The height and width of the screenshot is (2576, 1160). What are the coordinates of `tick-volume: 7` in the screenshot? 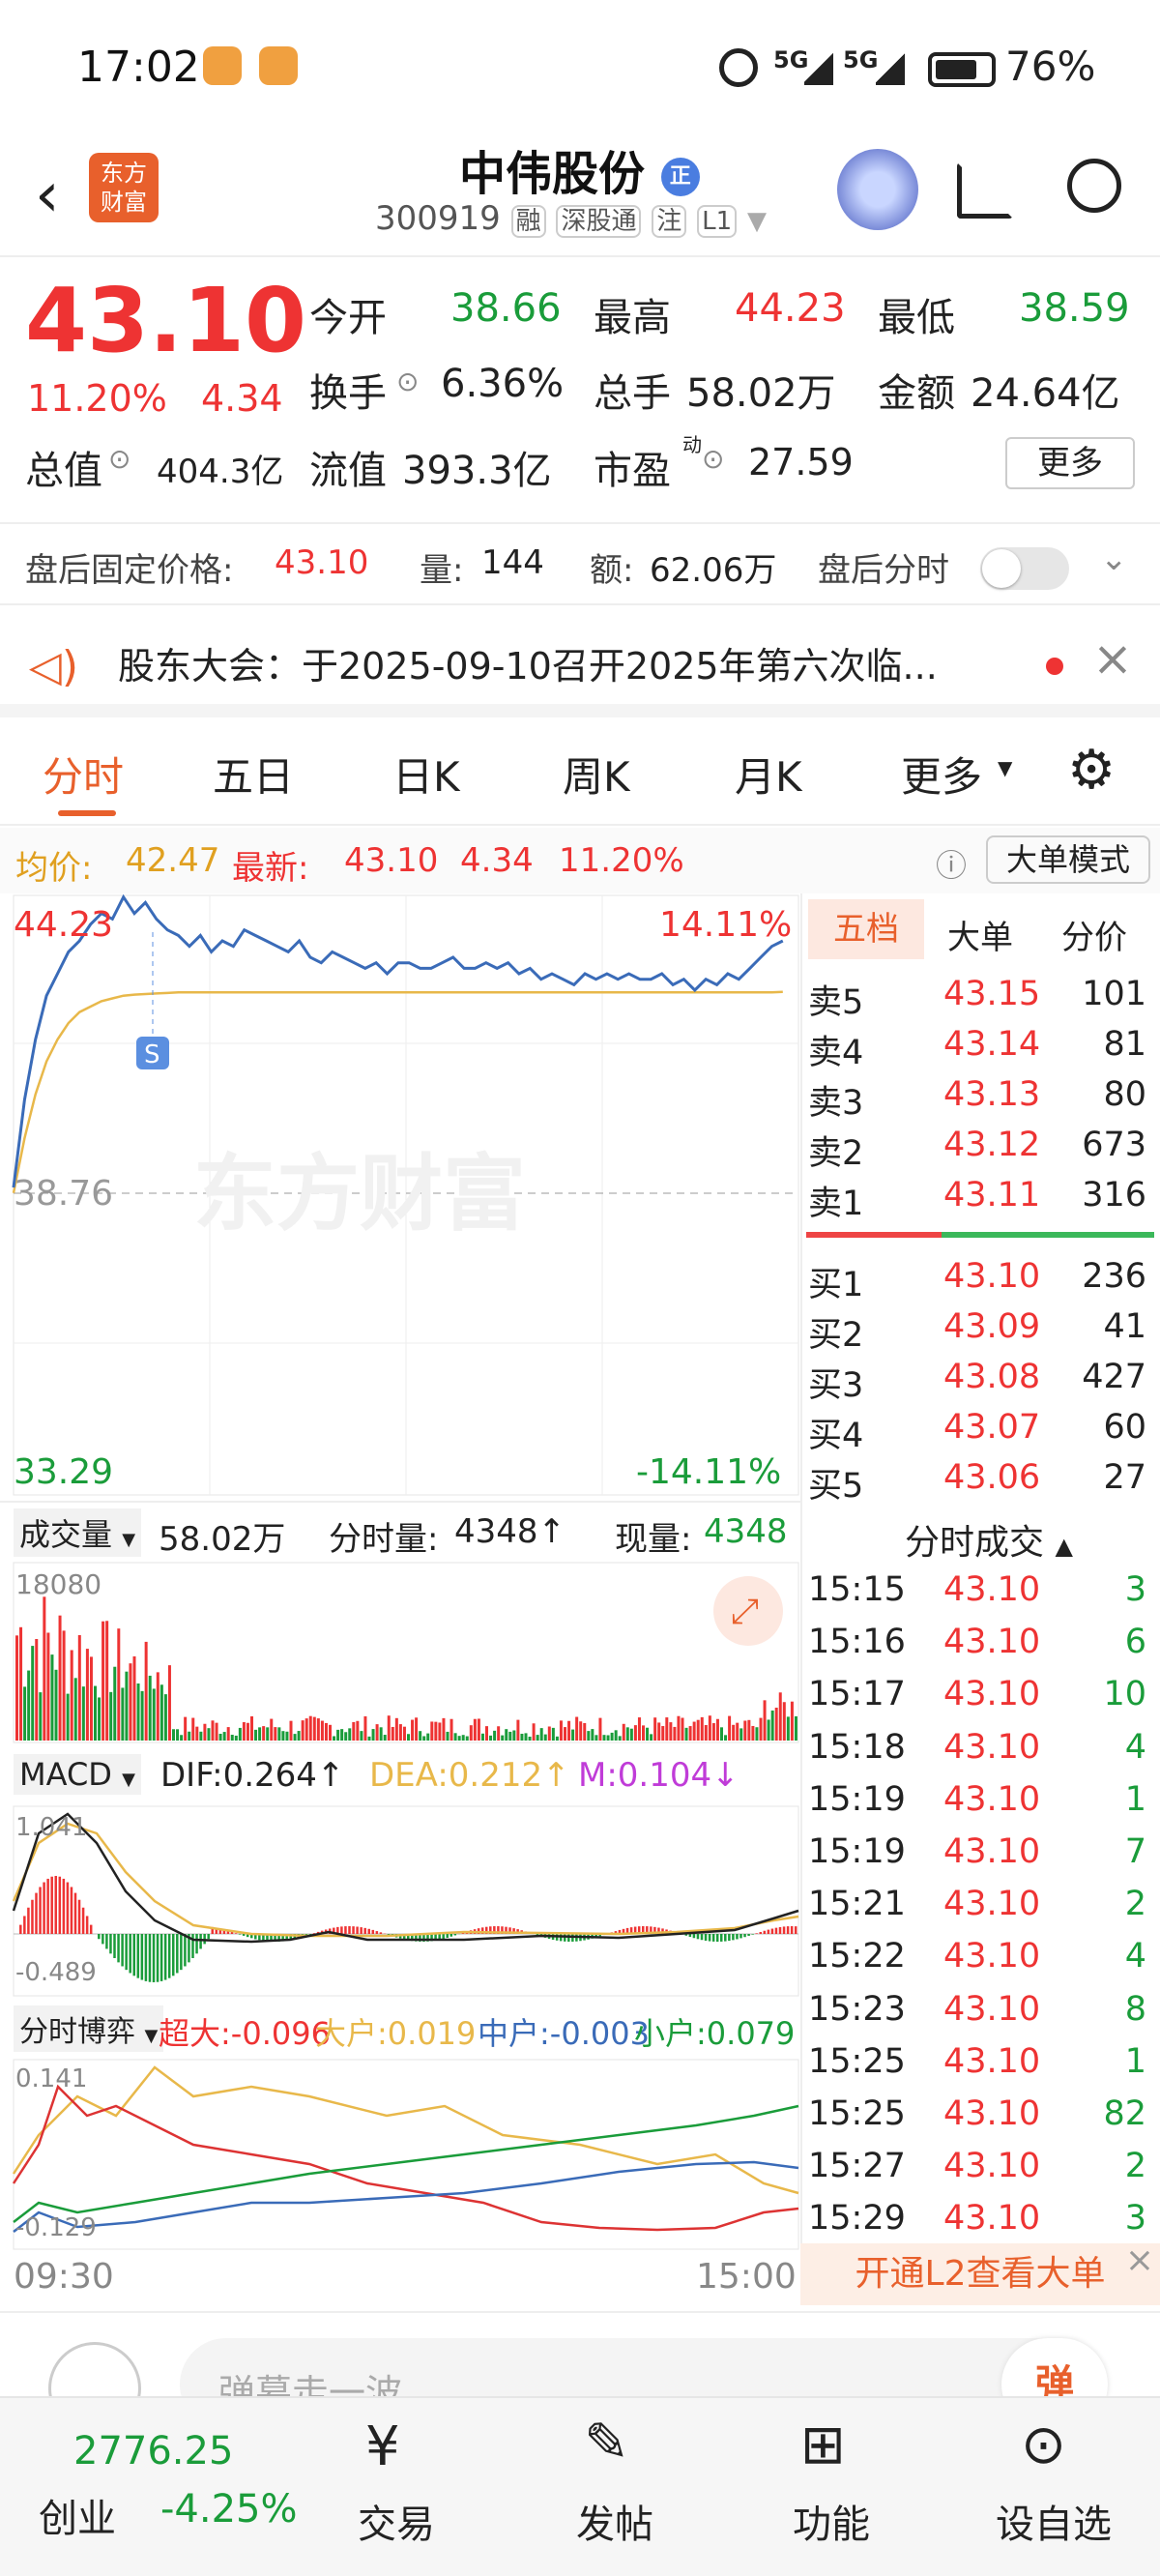 It's located at (1135, 1851).